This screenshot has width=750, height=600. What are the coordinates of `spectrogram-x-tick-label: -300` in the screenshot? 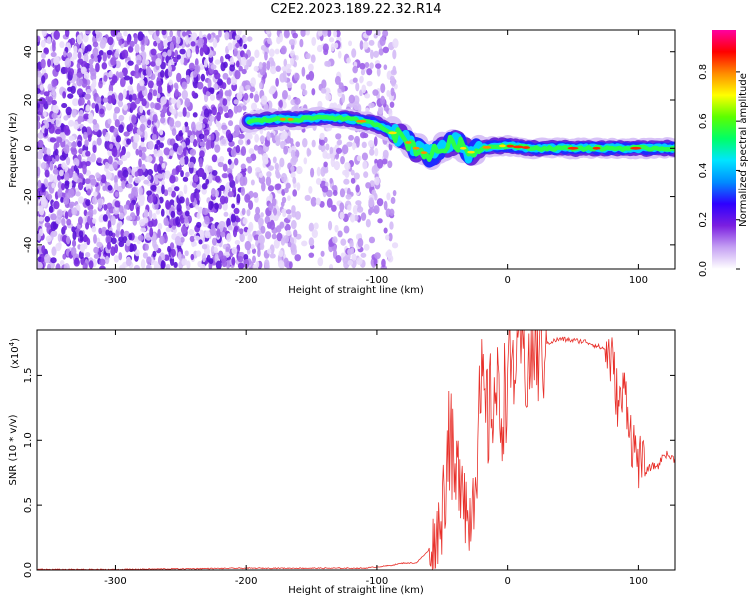 It's located at (115, 280).